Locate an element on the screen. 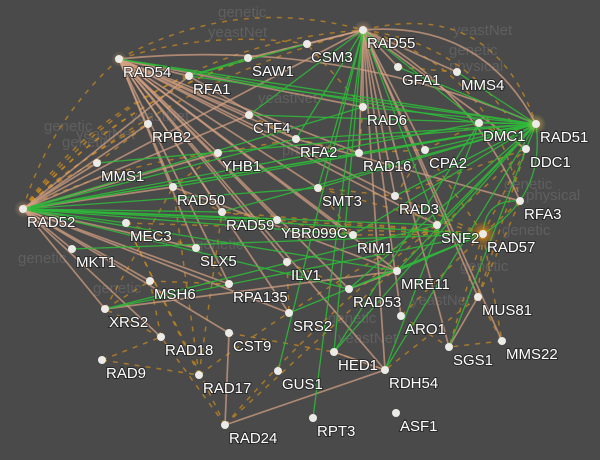 The height and width of the screenshot is (460, 600). node-csm3 is located at coordinates (307, 44).